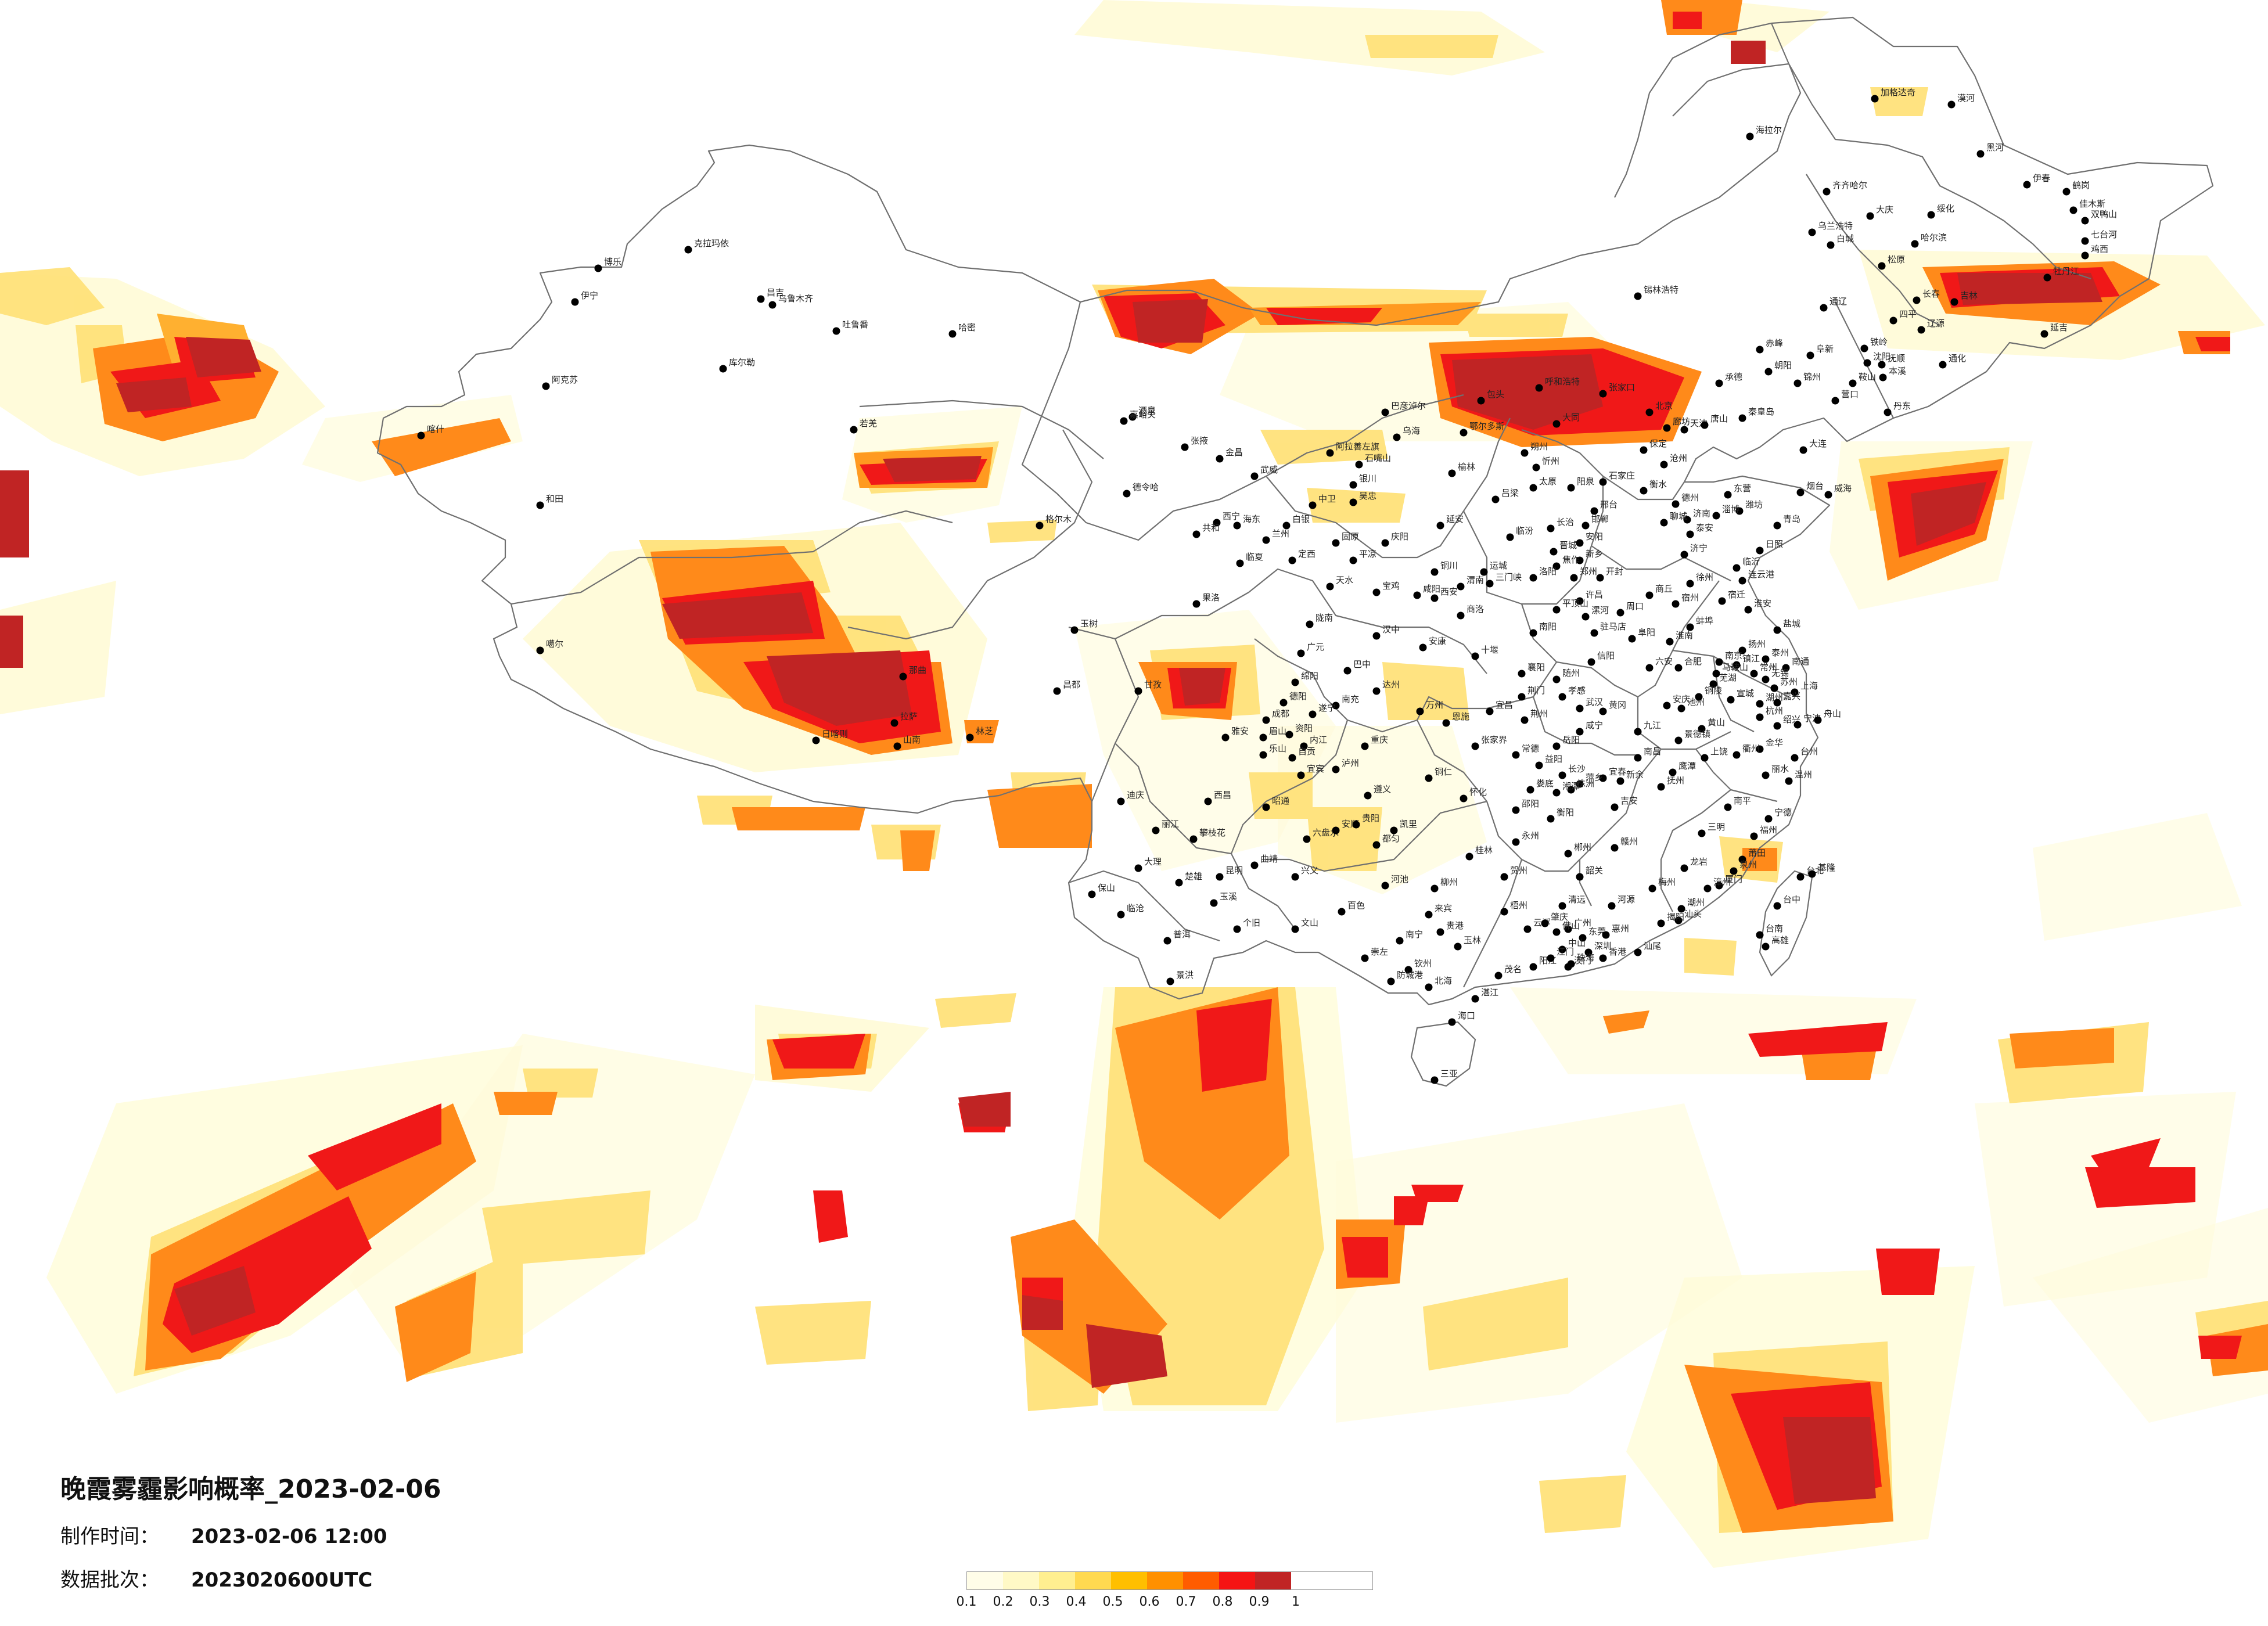 This screenshot has height=1626, width=2268. I want to click on city-label: 汕头, so click(1693, 914).